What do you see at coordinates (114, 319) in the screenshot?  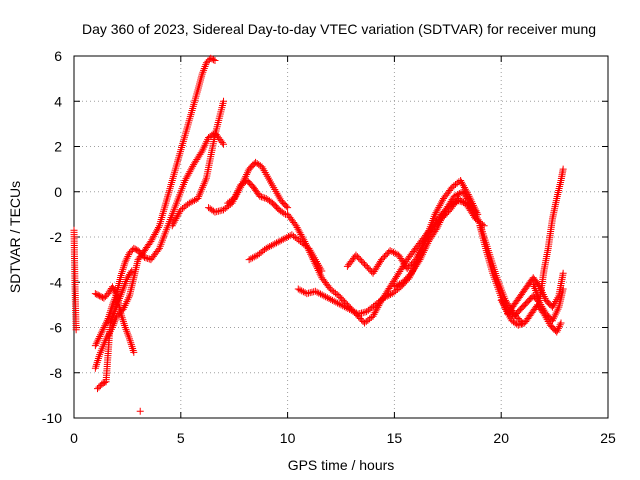 I see `series-track-d` at bounding box center [114, 319].